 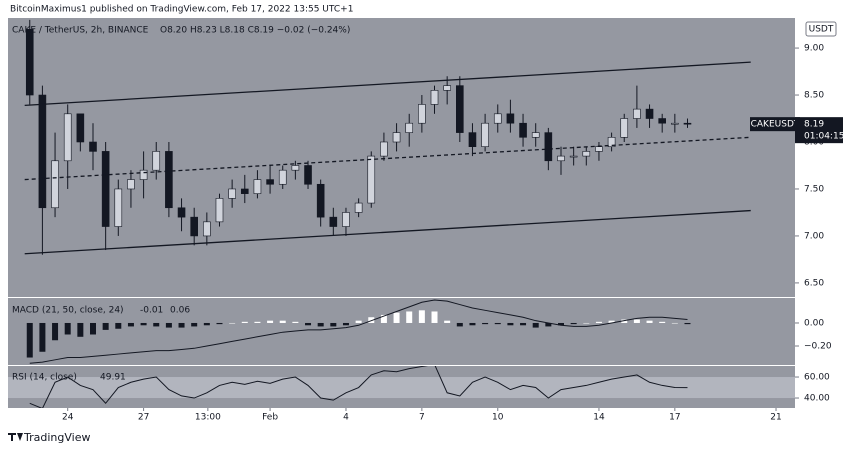 I want to click on currency-box, so click(x=821, y=29).